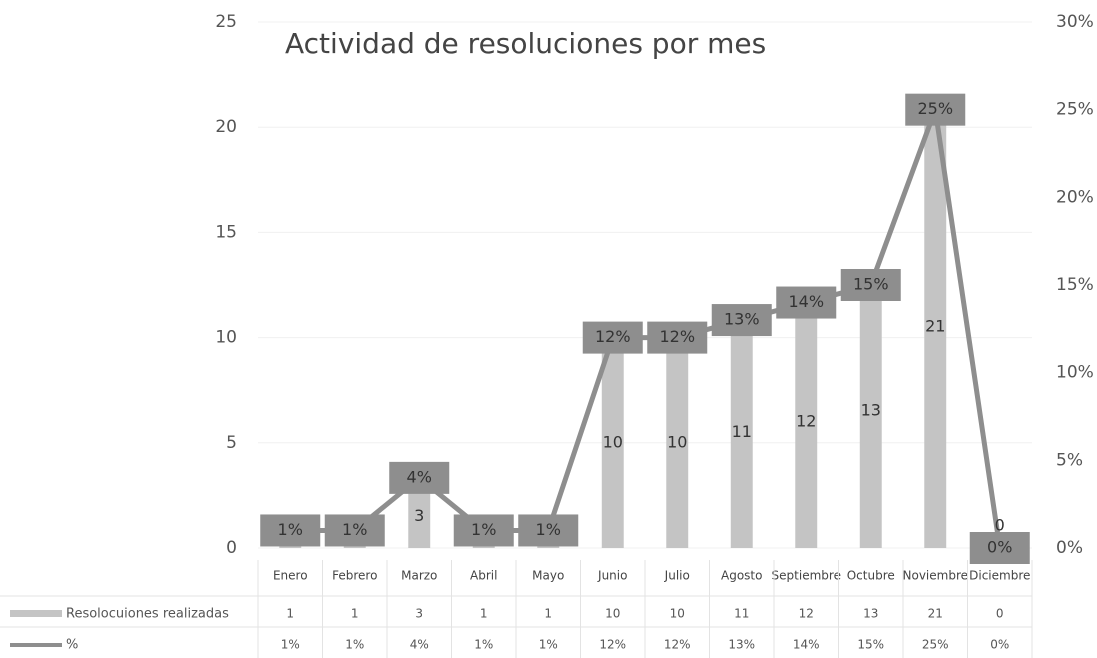 Image resolution: width=1097 pixels, height=658 pixels. Describe the element at coordinates (226, 232) in the screenshot. I see `y-tick-label: 15` at that location.